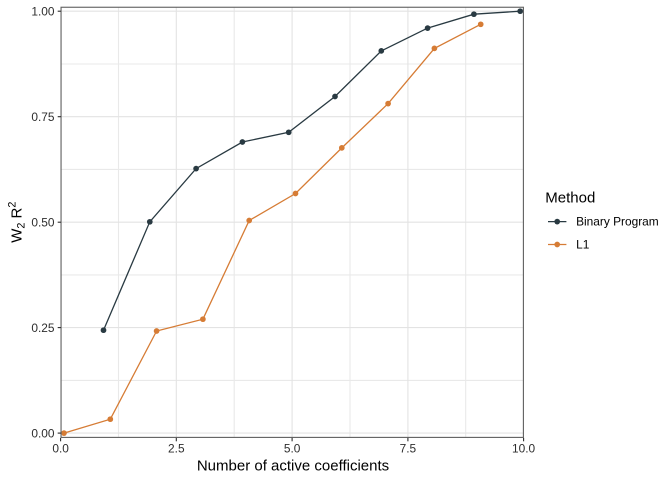 This screenshot has height=480, width=672. What do you see at coordinates (60, 448) in the screenshot?
I see `svg-text: 0.0` at bounding box center [60, 448].